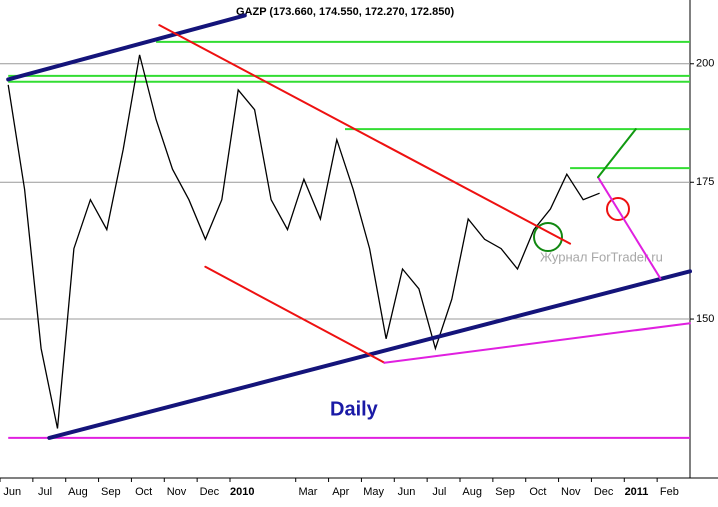  Describe the element at coordinates (705, 319) in the screenshot. I see `y-tick-label: 150` at that location.